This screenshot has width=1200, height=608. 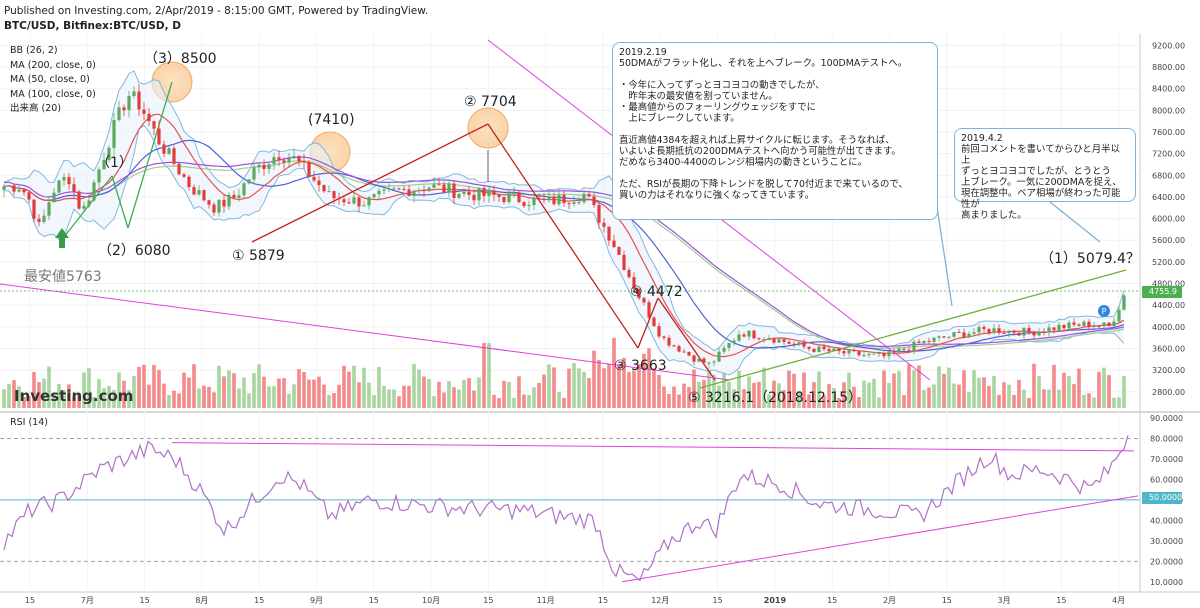 What do you see at coordinates (36, 108) in the screenshot?
I see `indicator-volume: 出来高 (20)` at bounding box center [36, 108].